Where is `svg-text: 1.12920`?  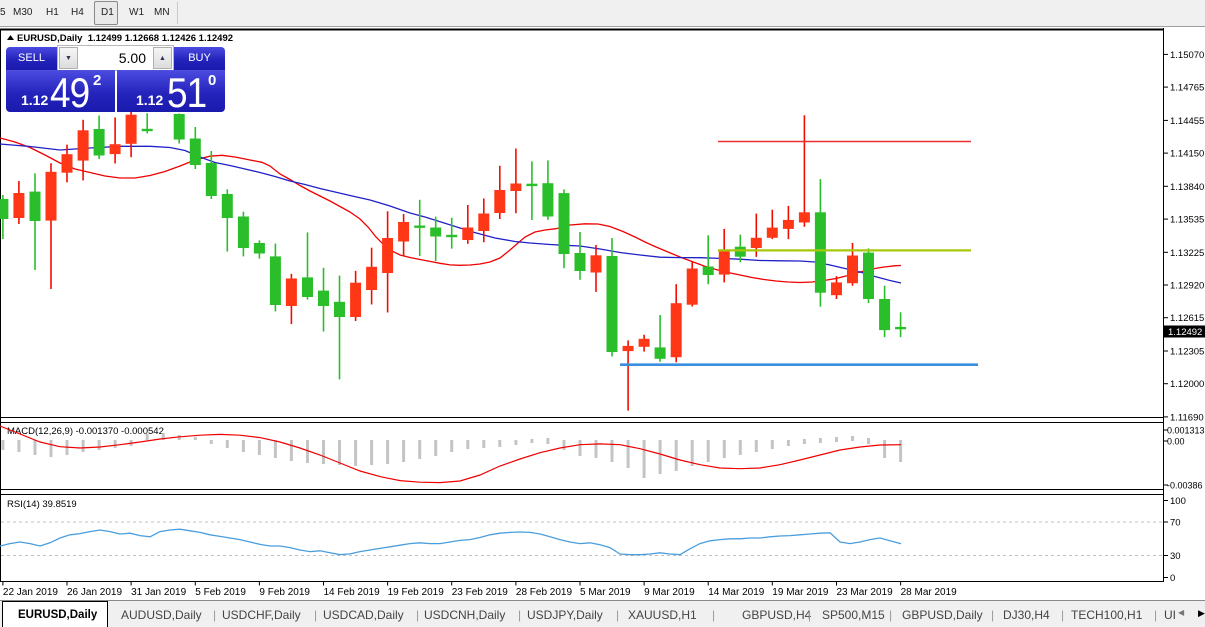 svg-text: 1.12920 is located at coordinates (1187, 286).